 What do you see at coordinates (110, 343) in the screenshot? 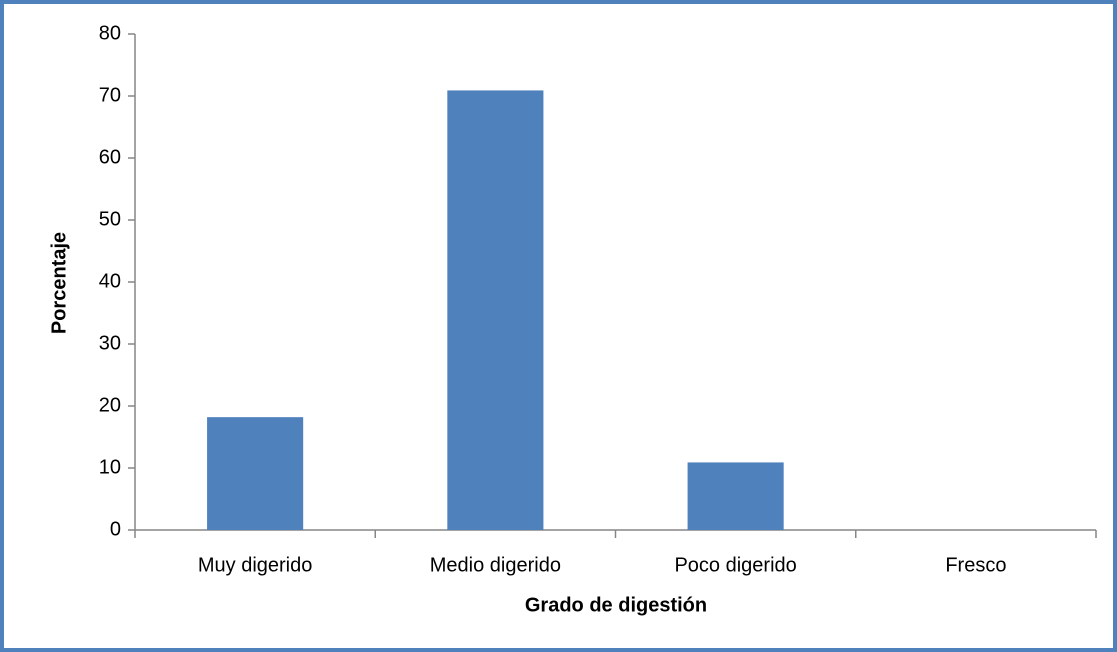
I see `y-tick-label: 30` at bounding box center [110, 343].